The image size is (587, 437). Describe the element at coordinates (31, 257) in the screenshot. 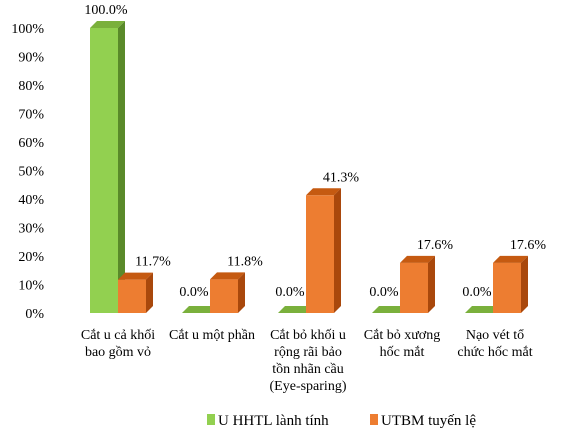

I see `y-tick-label: 20%` at that location.